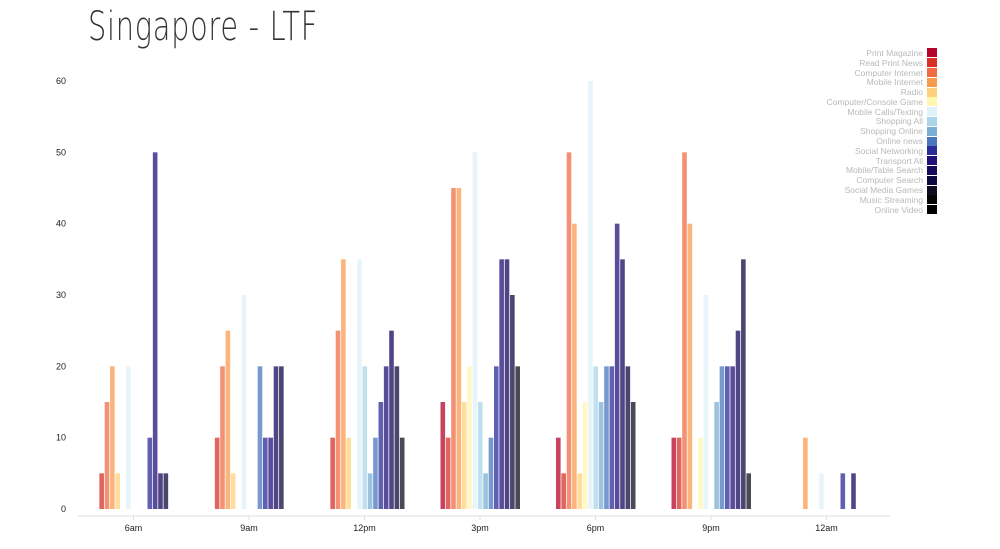 The width and height of the screenshot is (1000, 549). What do you see at coordinates (884, 170) in the screenshot?
I see `legend-label: Mobile/Table Search` at bounding box center [884, 170].